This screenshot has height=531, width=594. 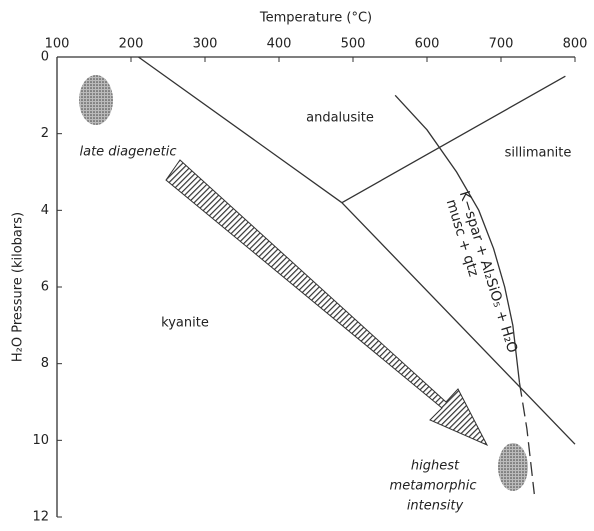 I want to click on y-tick-label: 10, so click(x=40, y=440).